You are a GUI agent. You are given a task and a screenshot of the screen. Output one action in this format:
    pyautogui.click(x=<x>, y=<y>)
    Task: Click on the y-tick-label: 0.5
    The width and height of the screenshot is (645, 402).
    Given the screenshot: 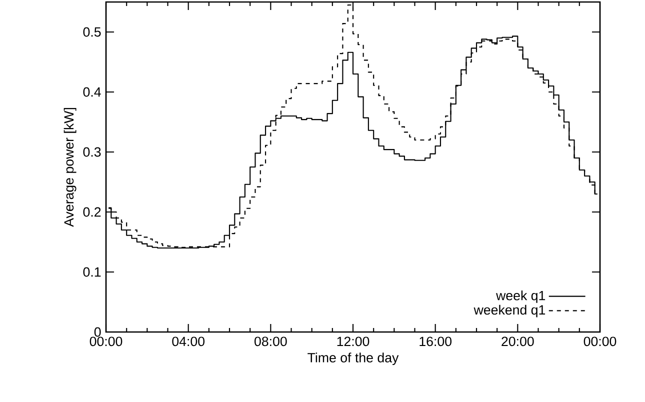 What is the action you would take?
    pyautogui.click(x=92, y=32)
    